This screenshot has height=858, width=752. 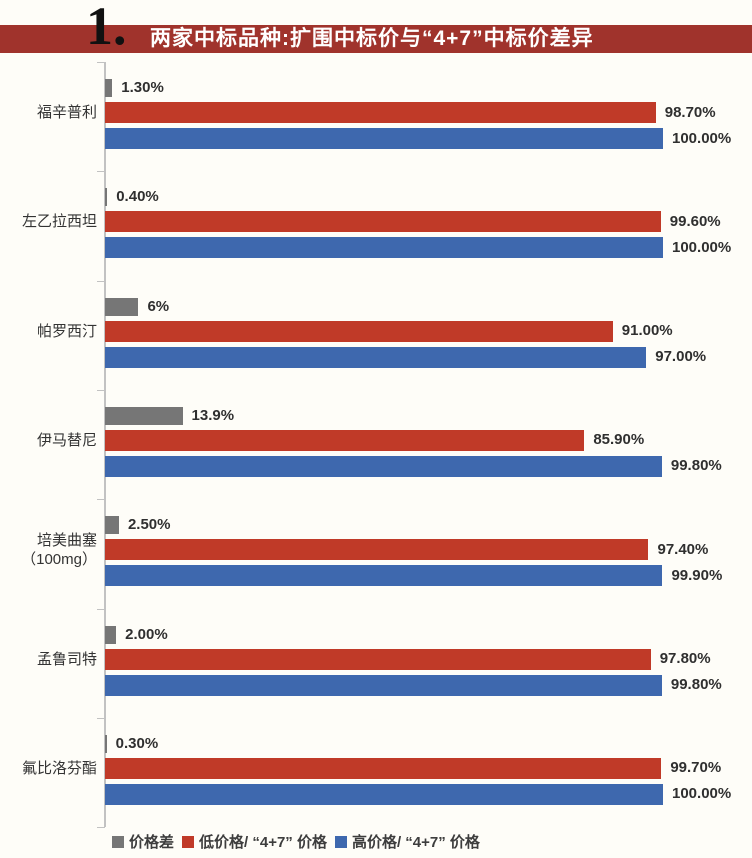 I want to click on bar-group: 左乙拉西坦 0.40% 99.60% 100.00%, so click(x=376, y=225).